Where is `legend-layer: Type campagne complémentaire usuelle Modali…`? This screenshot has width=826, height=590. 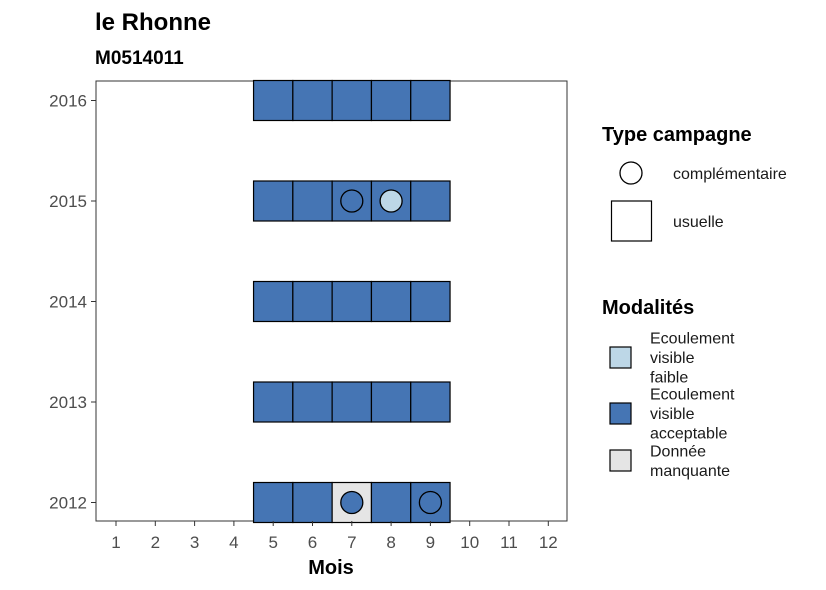
legend-layer: Type campagne complémentaire usuelle Modali… is located at coordinates (694, 302).